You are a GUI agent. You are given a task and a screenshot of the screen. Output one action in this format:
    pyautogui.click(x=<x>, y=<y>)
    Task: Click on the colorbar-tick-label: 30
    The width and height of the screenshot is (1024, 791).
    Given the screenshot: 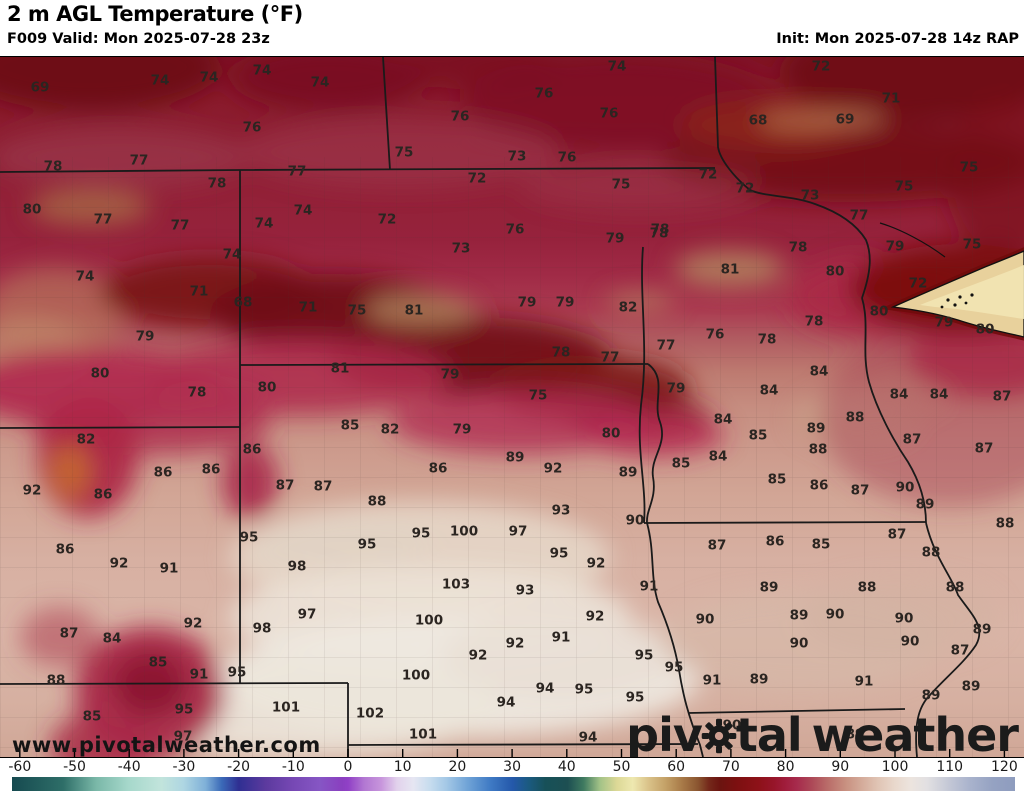 What is the action you would take?
    pyautogui.click(x=512, y=767)
    